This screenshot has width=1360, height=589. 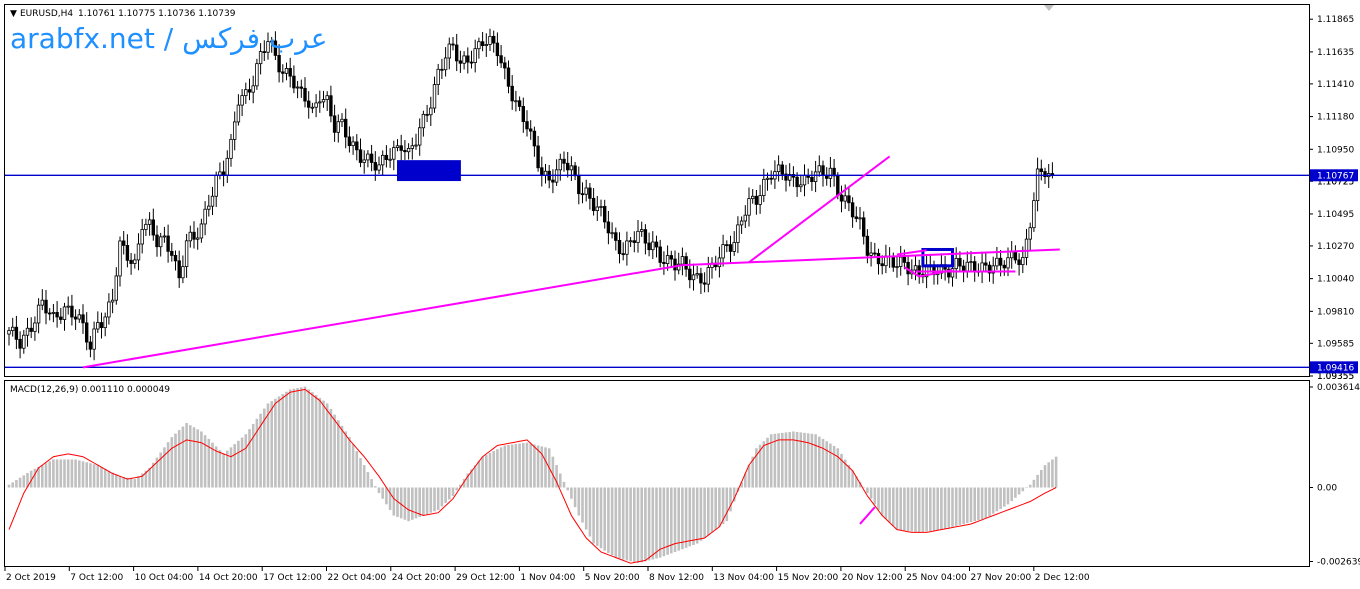 What do you see at coordinates (13, 14) in the screenshot?
I see `header-arrow-icon: ▼` at bounding box center [13, 14].